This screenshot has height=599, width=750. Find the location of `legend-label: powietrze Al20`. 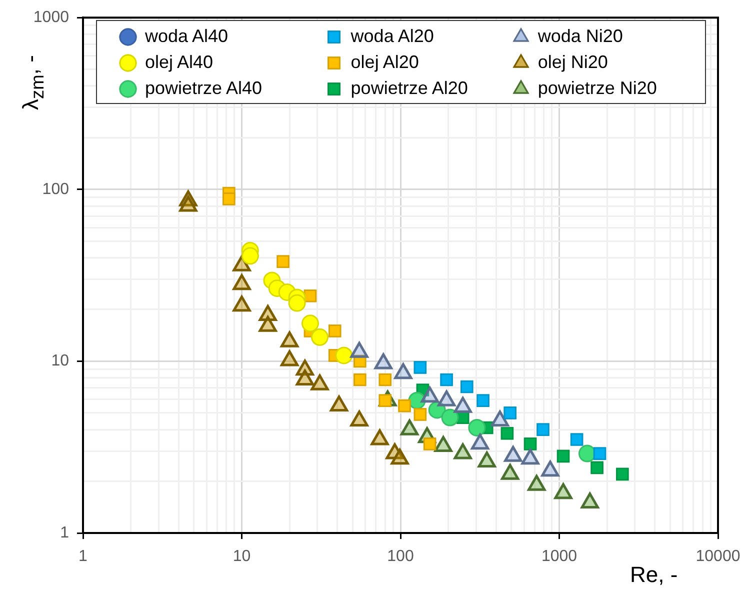

legend-label: powietrze Al20 is located at coordinates (409, 88).